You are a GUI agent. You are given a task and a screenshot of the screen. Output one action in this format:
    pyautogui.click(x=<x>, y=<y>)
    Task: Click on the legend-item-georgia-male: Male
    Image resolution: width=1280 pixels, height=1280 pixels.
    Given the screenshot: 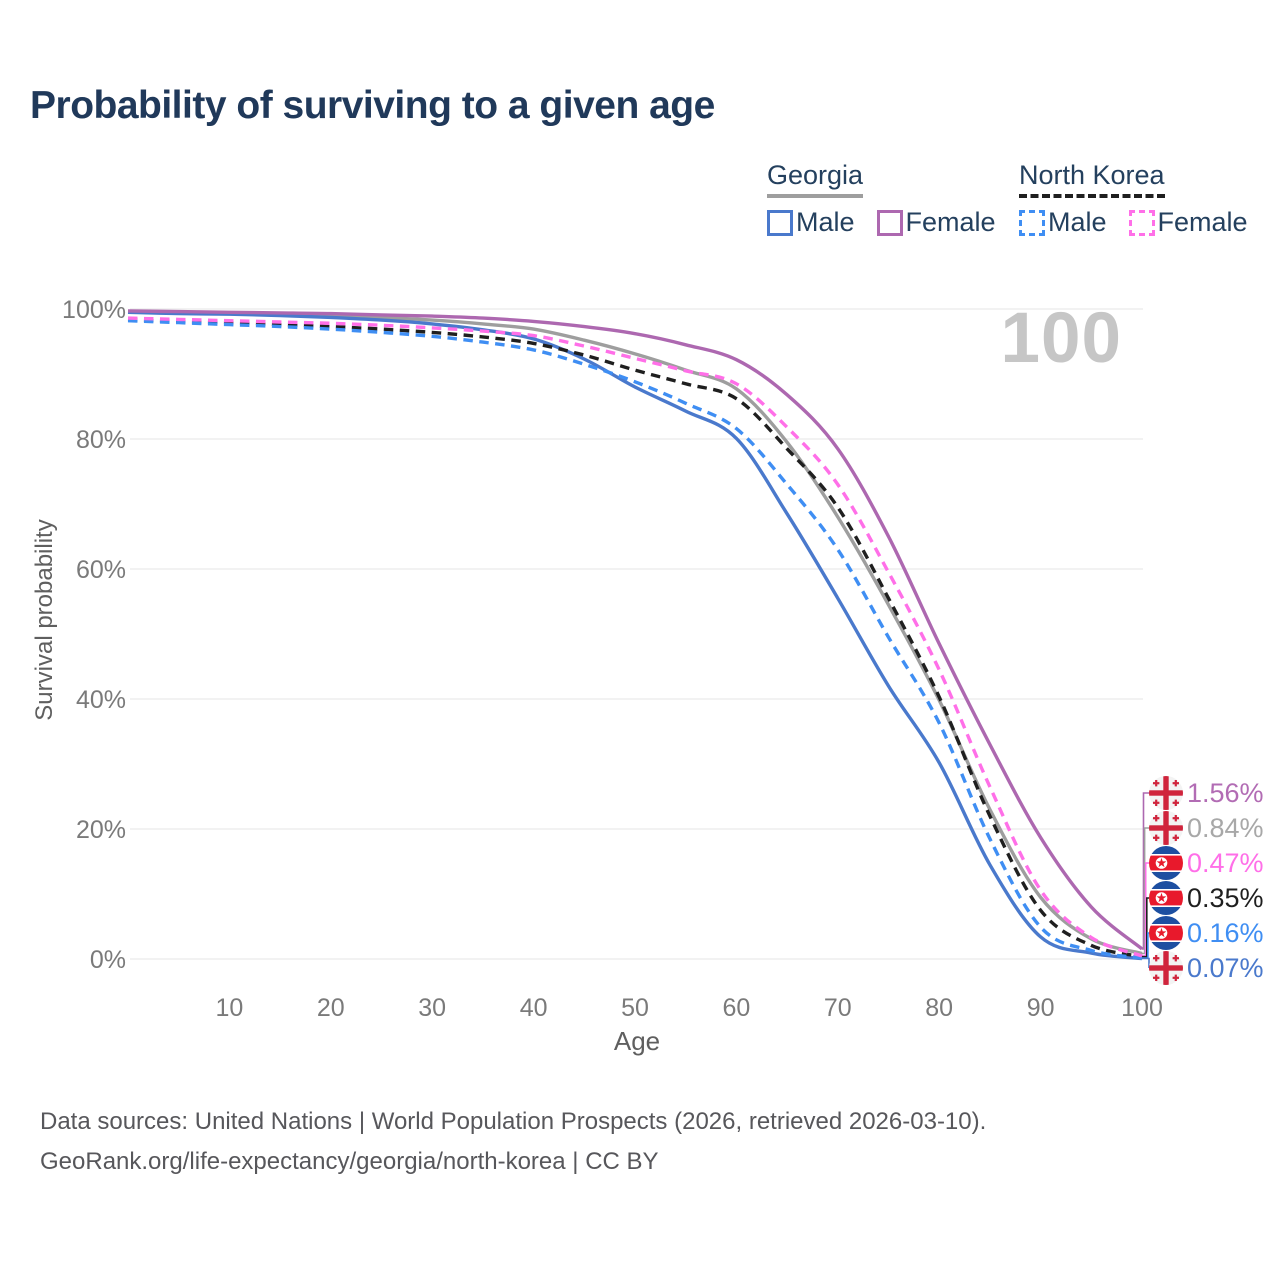 What is the action you would take?
    pyautogui.click(x=811, y=222)
    